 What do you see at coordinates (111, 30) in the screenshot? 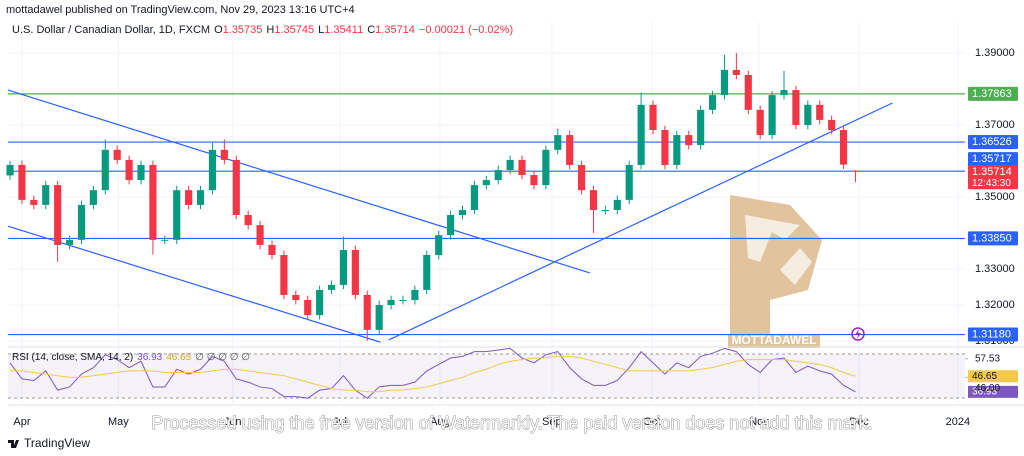
I see `symbol-title: U.S. Dollar / Canadian Dollar, 1D, FXCM` at bounding box center [111, 30].